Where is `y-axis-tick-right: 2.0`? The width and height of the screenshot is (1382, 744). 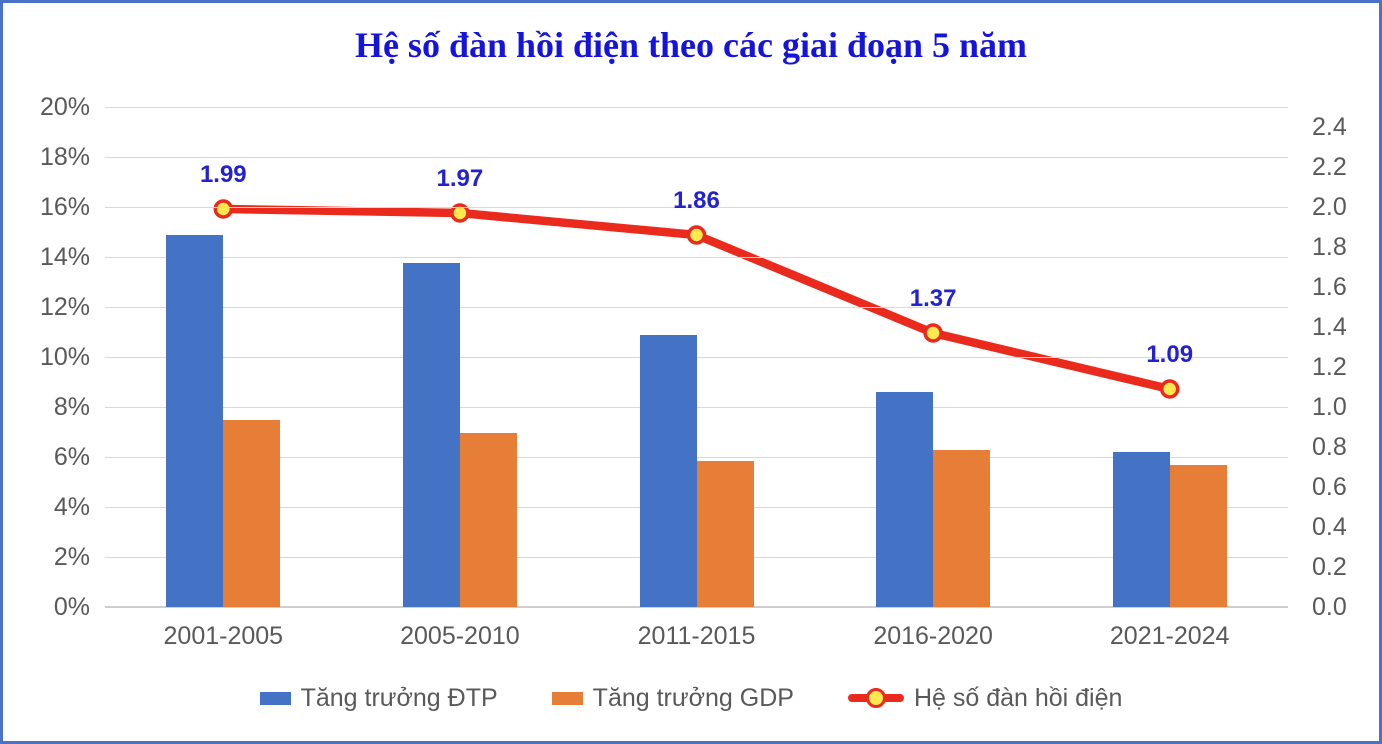 y-axis-tick-right: 2.0 is located at coordinates (1329, 207).